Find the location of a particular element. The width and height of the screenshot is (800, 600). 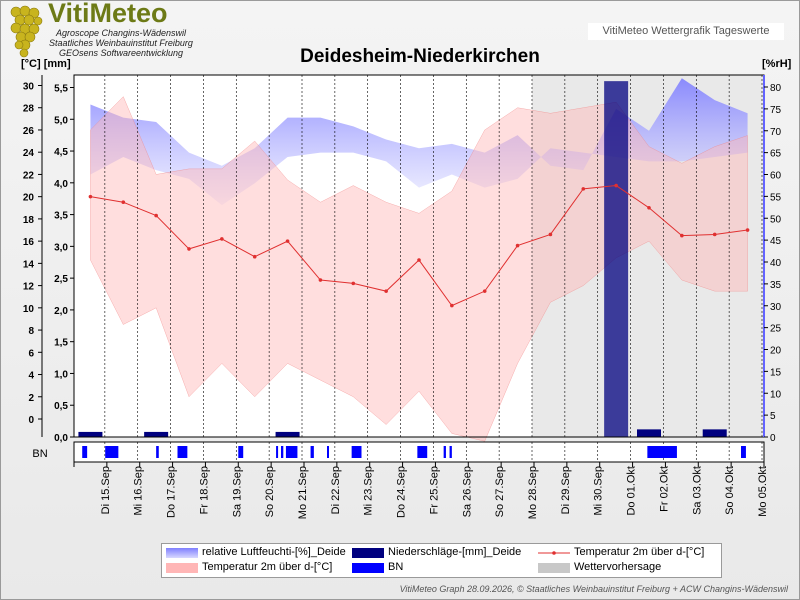

x-tick-label: Mo 21.Sep is located at coordinates (303, 492).